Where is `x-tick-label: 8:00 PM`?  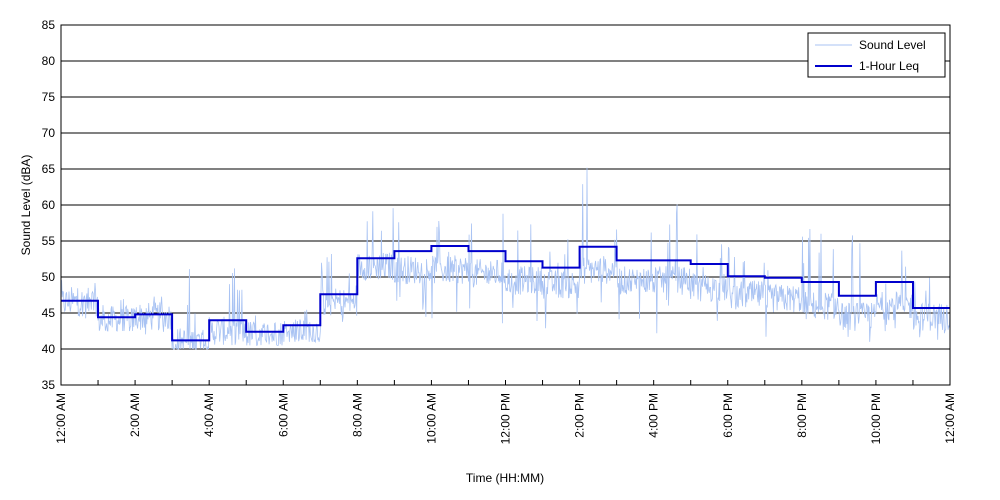 x-tick-label: 8:00 PM is located at coordinates (802, 415).